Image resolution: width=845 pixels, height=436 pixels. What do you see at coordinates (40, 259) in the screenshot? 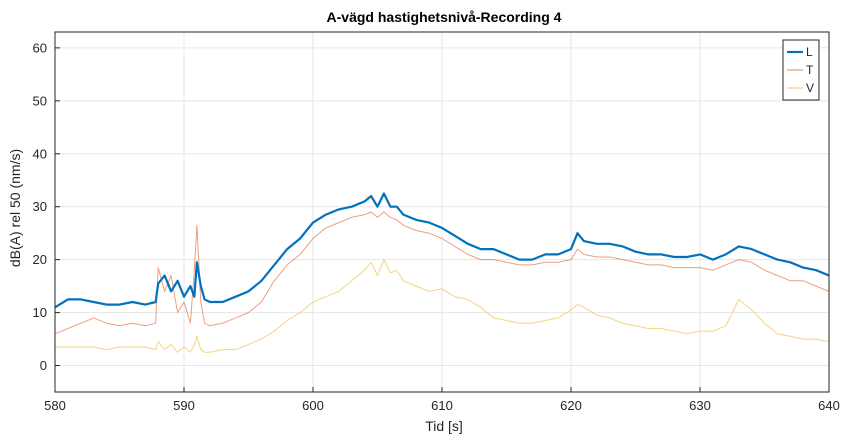
I see `y-tick-label: 20` at bounding box center [40, 259].